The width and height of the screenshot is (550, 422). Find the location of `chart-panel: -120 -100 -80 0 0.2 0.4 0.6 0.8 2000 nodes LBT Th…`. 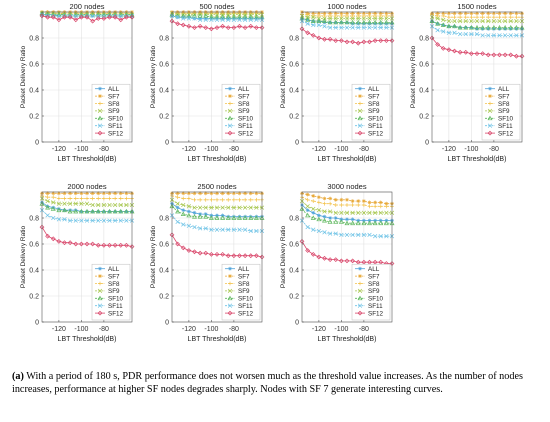

chart-panel: -120 -100 -80 0 0.2 0.4 0.6 0.8 2000 nodes LBT Th… is located at coordinates (77, 262).